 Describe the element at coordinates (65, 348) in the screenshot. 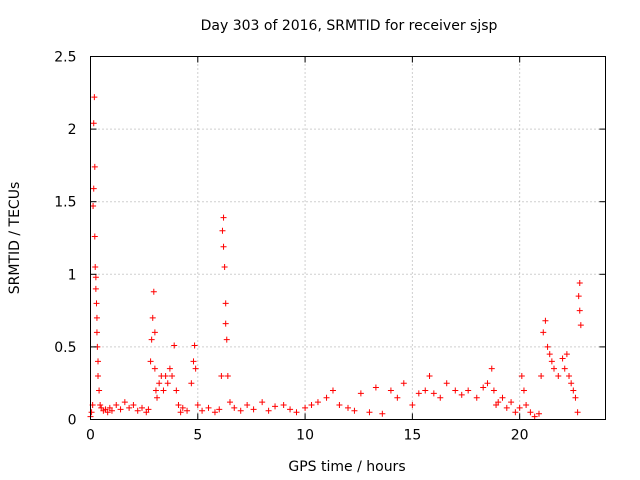

I see `y-tick-label: 0.5` at that location.